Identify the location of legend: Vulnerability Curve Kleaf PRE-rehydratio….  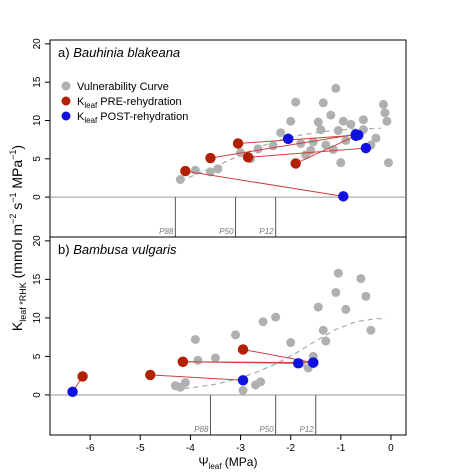
(124, 103).